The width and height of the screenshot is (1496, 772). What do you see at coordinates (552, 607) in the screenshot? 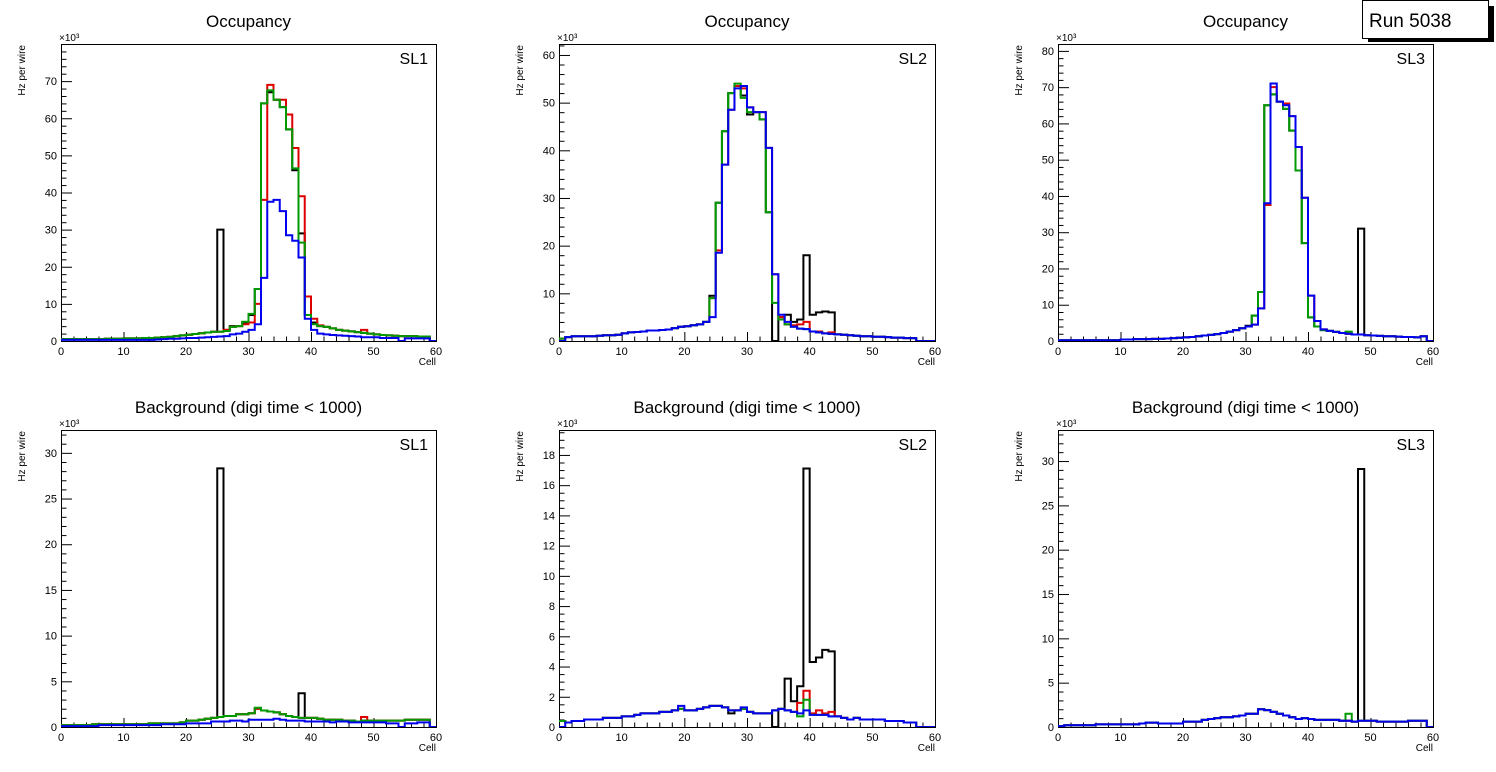
I see `y-tick-label: 8` at bounding box center [552, 607].